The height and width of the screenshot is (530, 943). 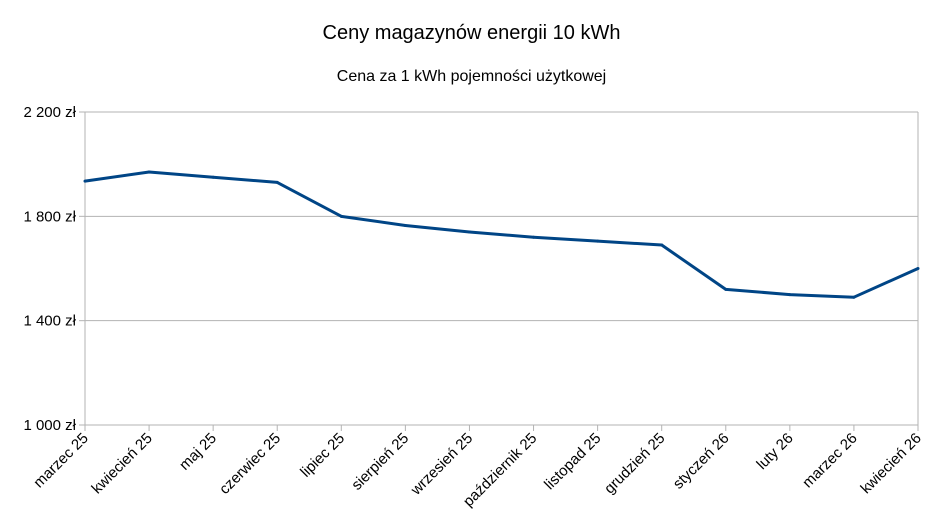 What do you see at coordinates (890, 463) in the screenshot?
I see `x-tick-label: kwiecień 26` at bounding box center [890, 463].